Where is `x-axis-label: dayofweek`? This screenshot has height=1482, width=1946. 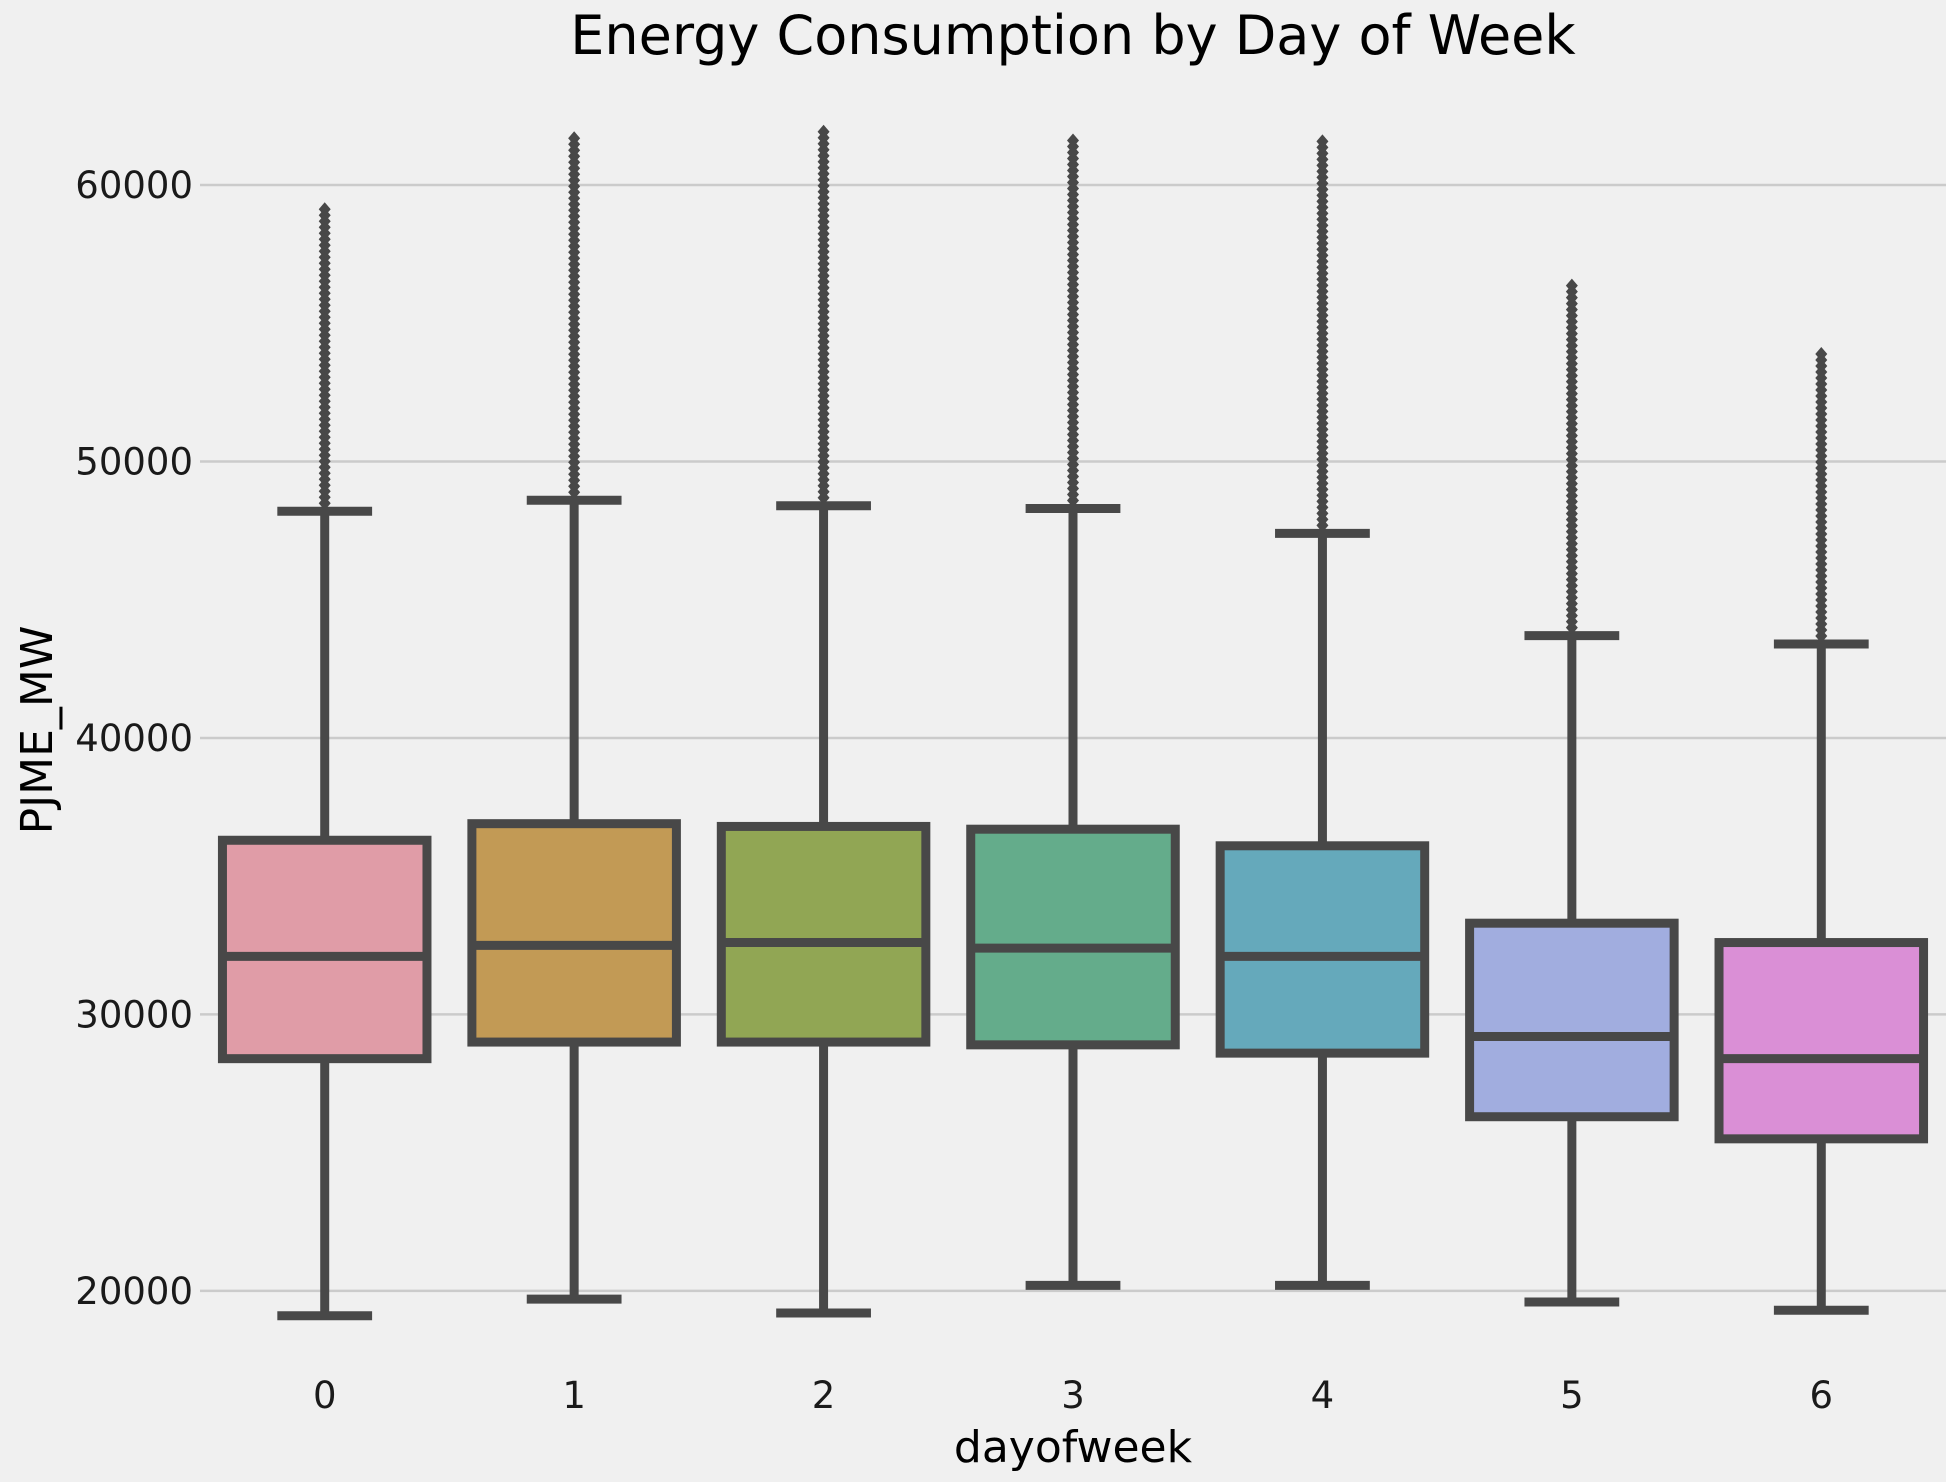 x-axis-label: dayofweek is located at coordinates (1073, 1447).